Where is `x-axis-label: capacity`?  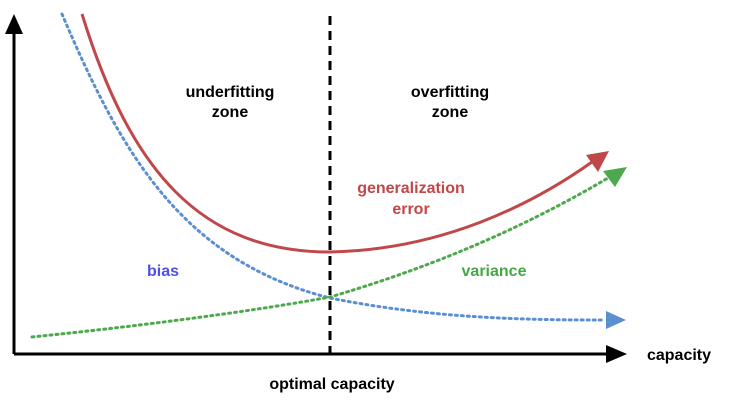
x-axis-label: capacity is located at coordinates (679, 355).